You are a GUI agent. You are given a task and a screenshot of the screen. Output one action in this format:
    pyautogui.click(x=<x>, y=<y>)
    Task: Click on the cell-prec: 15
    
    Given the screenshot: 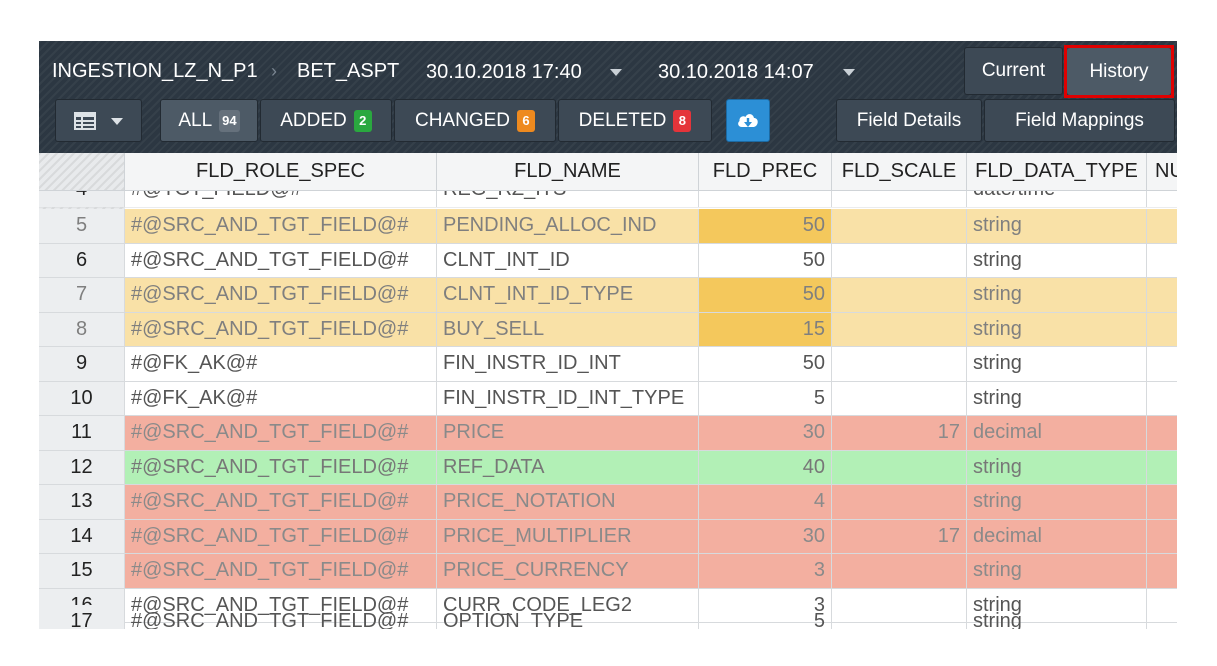 What is the action you would take?
    pyautogui.click(x=765, y=329)
    